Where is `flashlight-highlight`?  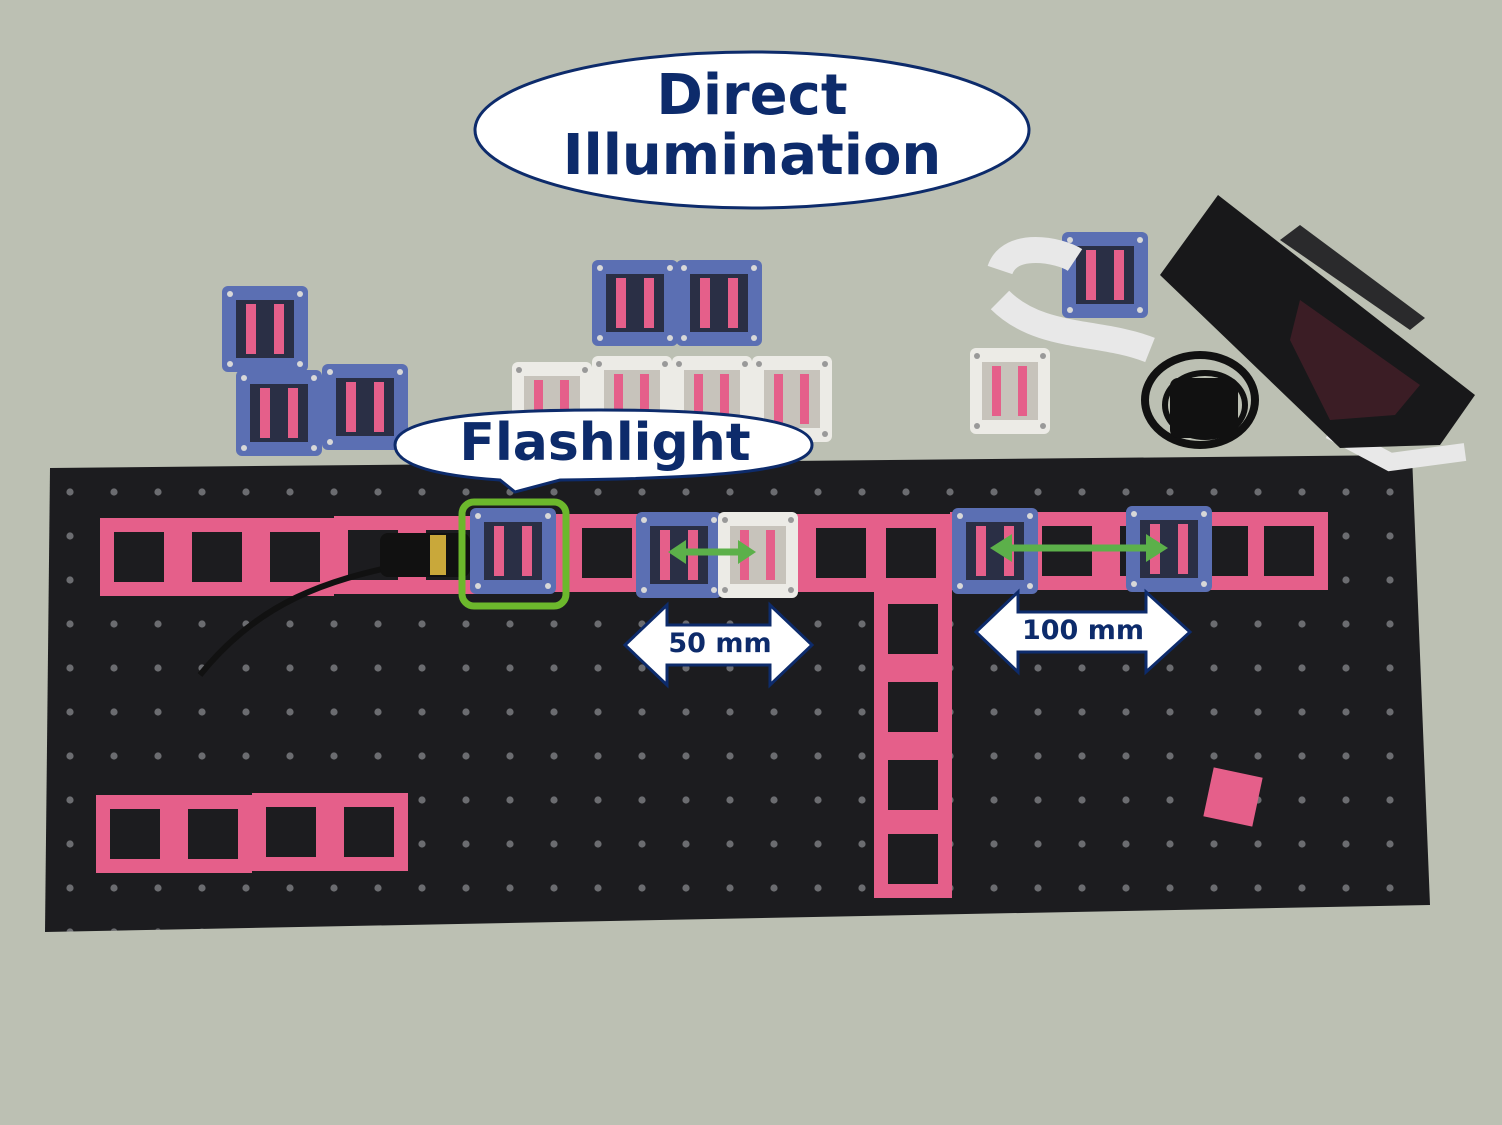
flashlight-highlight is located at coordinates (514, 554).